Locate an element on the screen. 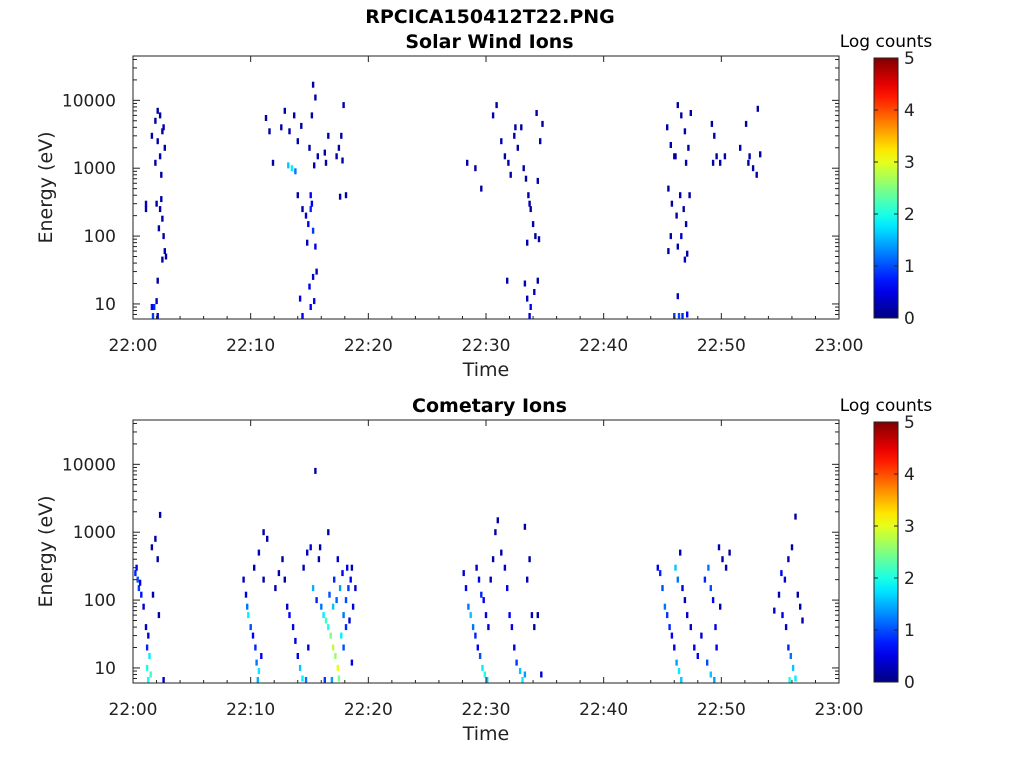  colorbar-tick-label: 5 is located at coordinates (909, 423).